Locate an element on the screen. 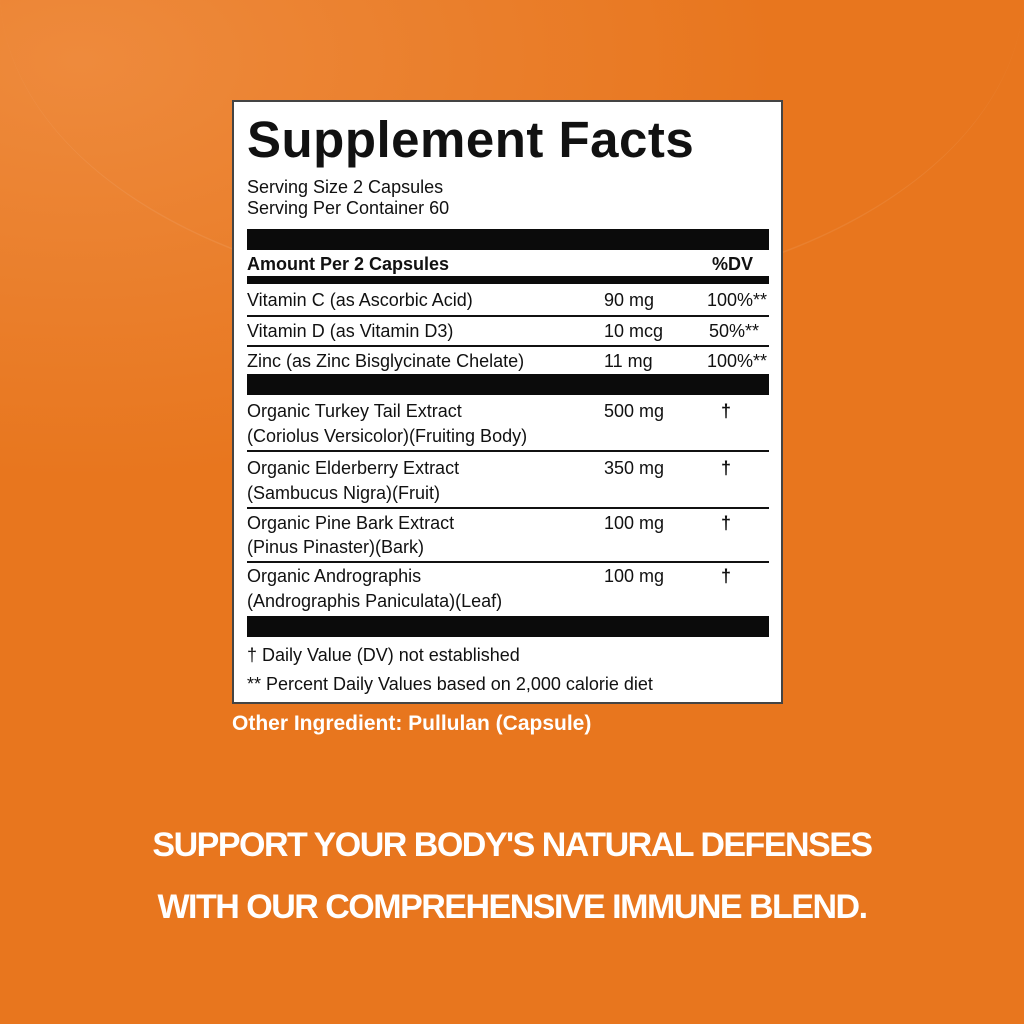 Image resolution: width=1024 pixels, height=1024 pixels. andrographis-name: Organic Andrographis is located at coordinates (334, 576).